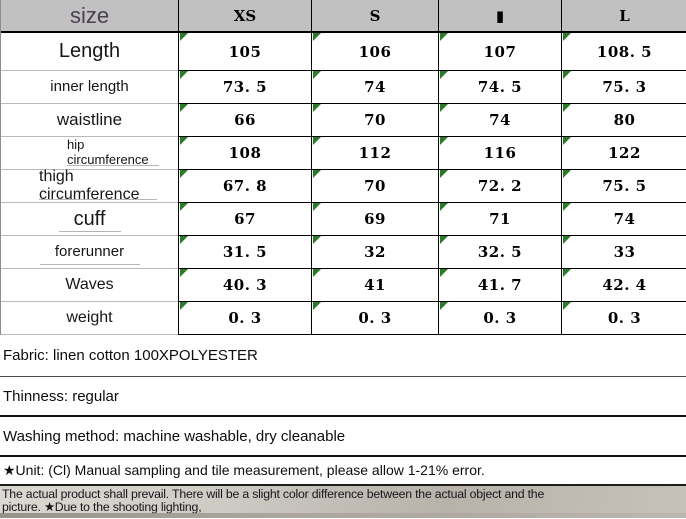 The image size is (686, 519). I want to click on row-label-cell: Waves, so click(89, 285).